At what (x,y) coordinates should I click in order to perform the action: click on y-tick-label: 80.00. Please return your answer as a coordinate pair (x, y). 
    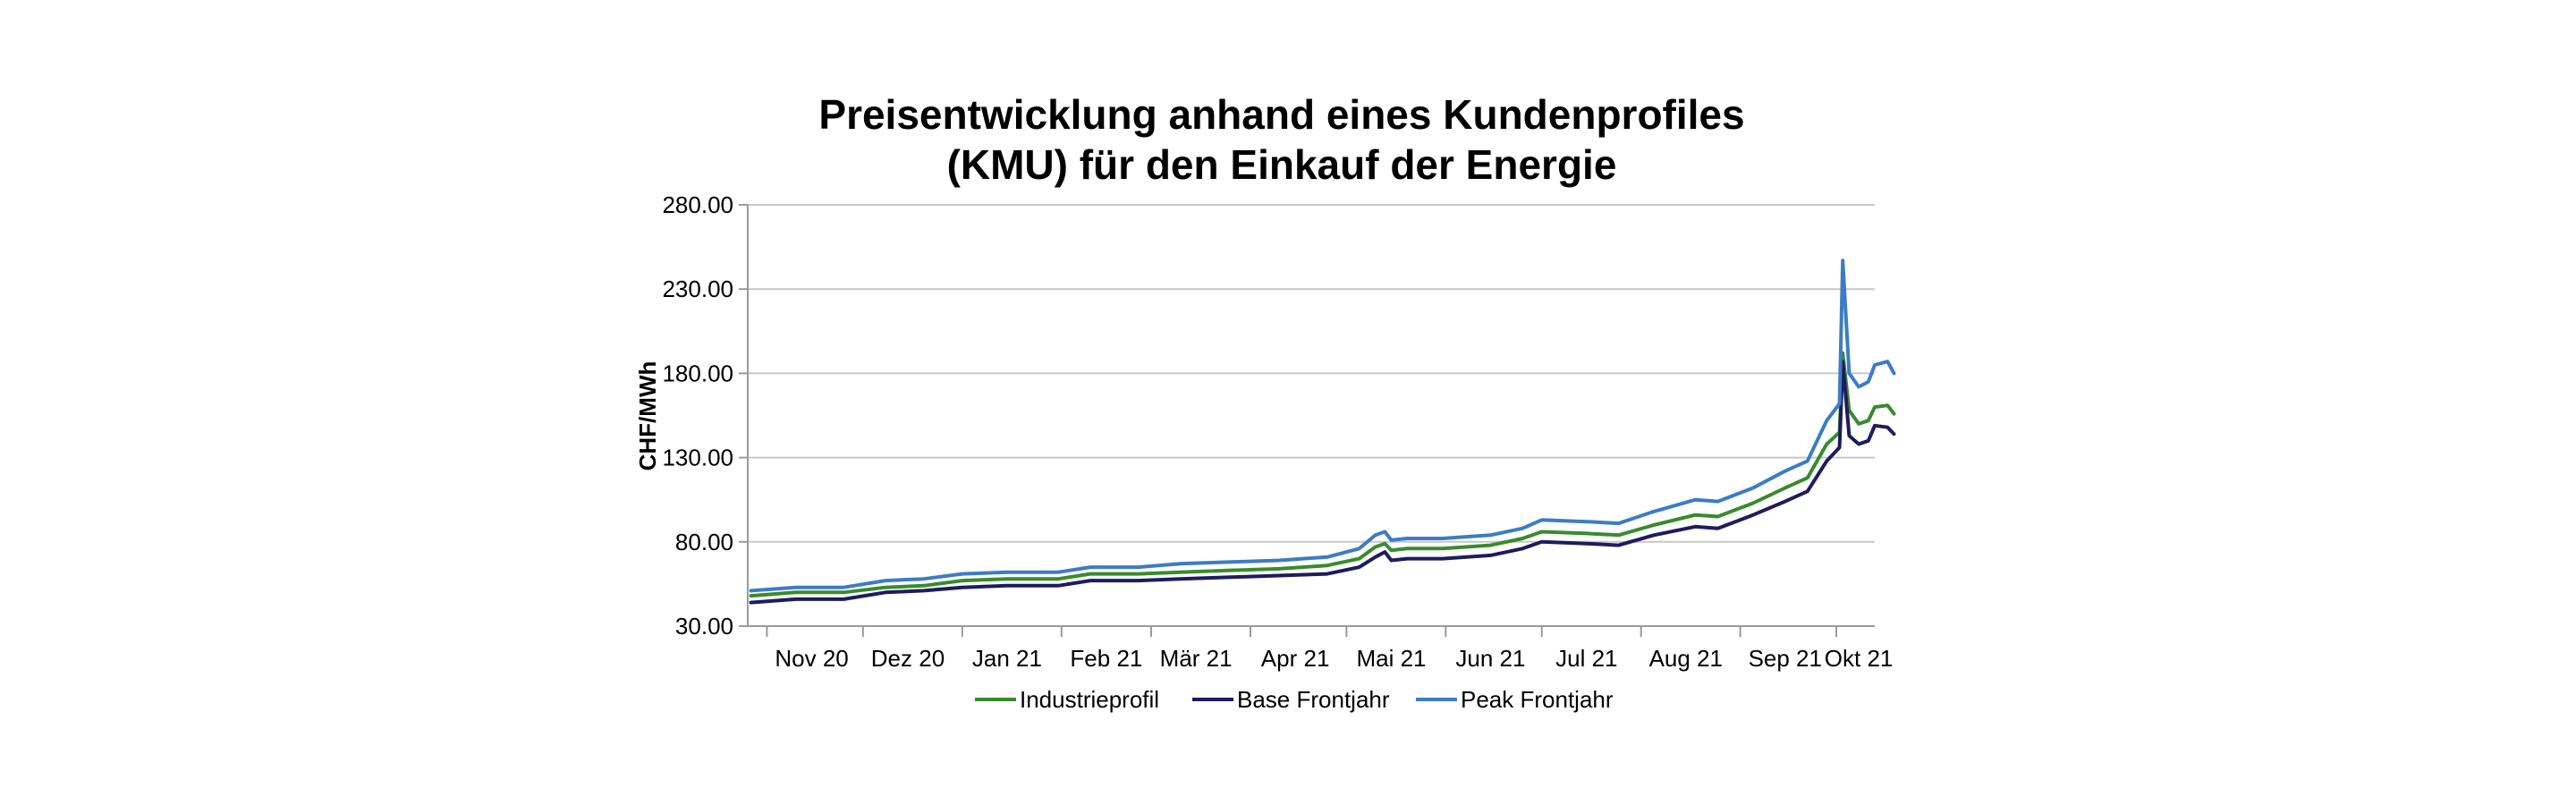
    Looking at the image, I should click on (704, 542).